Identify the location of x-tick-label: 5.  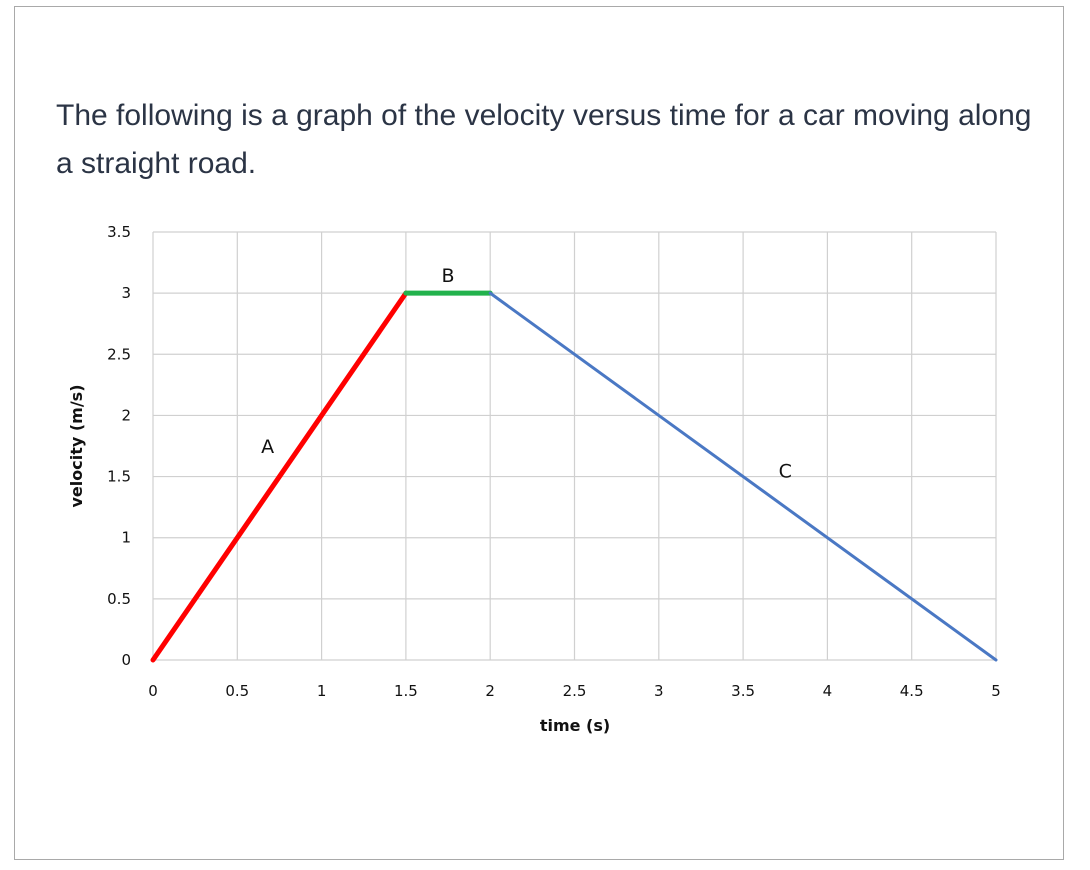
(996, 691).